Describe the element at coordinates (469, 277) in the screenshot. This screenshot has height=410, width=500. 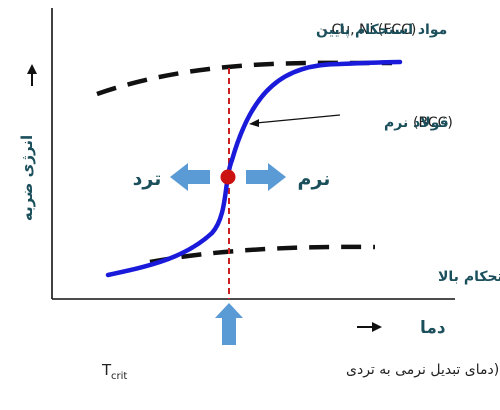
I see `high-strength-label: مواد استحکام بالا` at that location.